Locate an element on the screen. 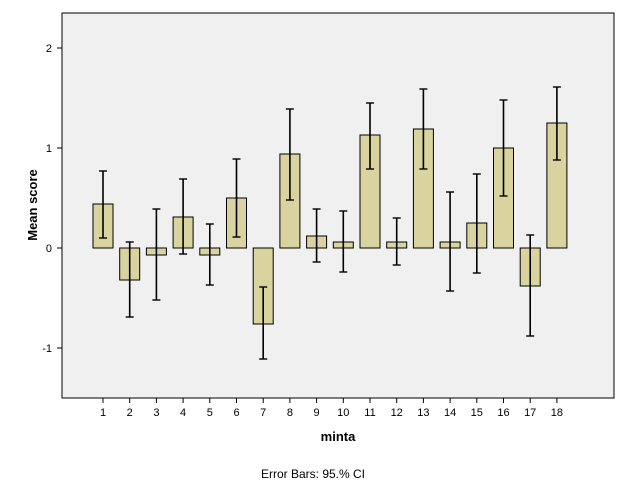 The width and height of the screenshot is (627, 502). y-ticks-layer: -1 0 1 2 is located at coordinates (52, 199).